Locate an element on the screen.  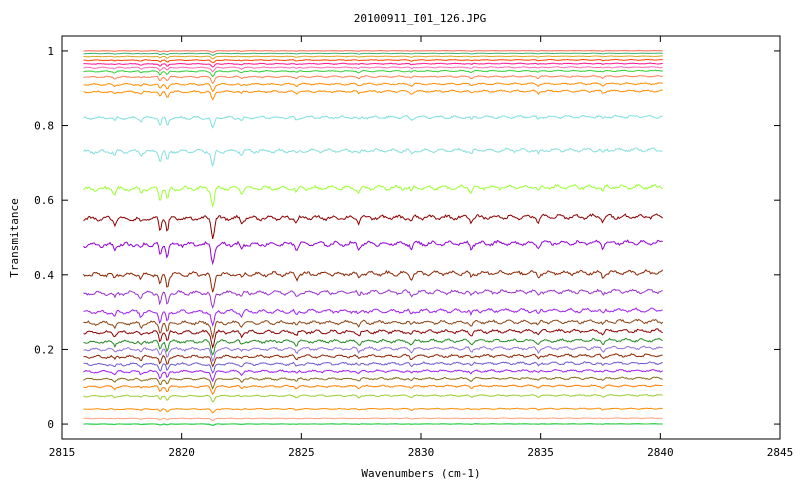
x-tick-label: 2825 is located at coordinates (301, 452).